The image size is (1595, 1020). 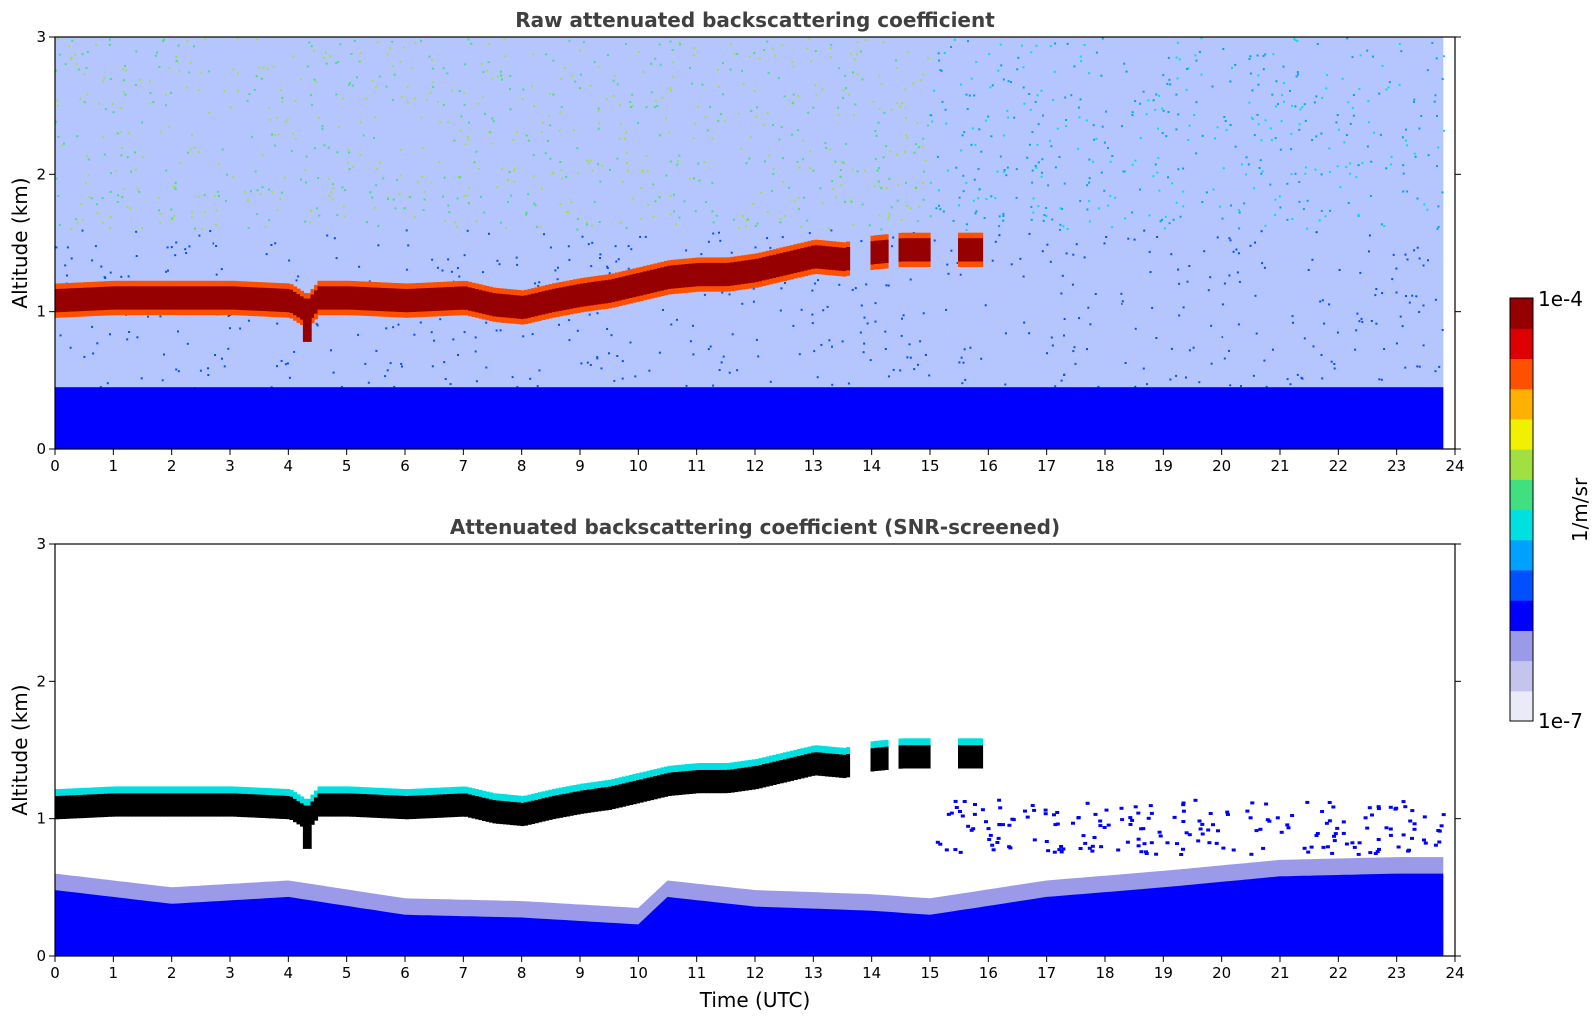 I want to click on x-tick-label: 11, so click(x=696, y=466).